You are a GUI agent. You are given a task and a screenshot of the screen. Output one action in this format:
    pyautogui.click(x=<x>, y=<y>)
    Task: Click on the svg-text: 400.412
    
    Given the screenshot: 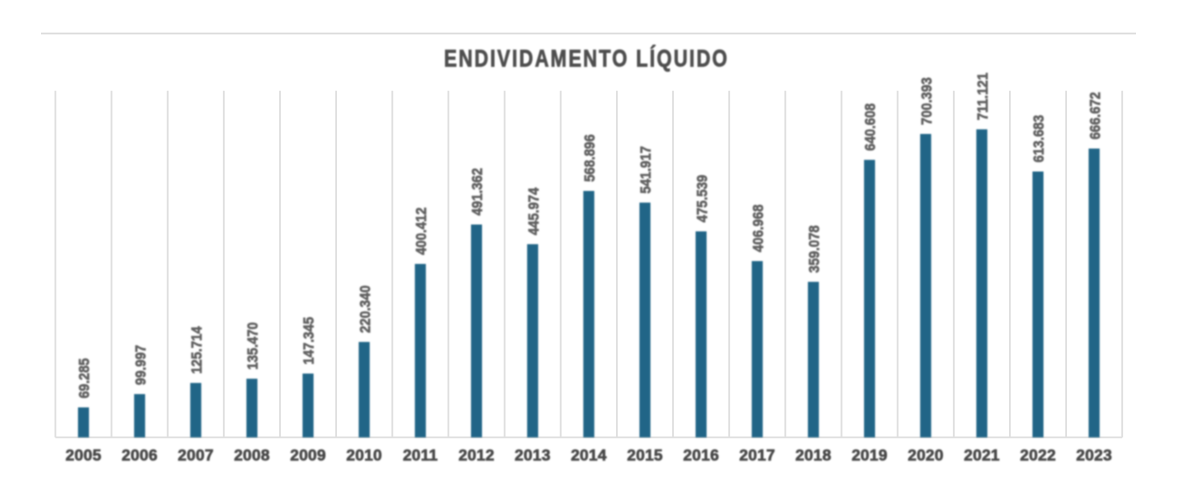 What is the action you would take?
    pyautogui.click(x=421, y=231)
    